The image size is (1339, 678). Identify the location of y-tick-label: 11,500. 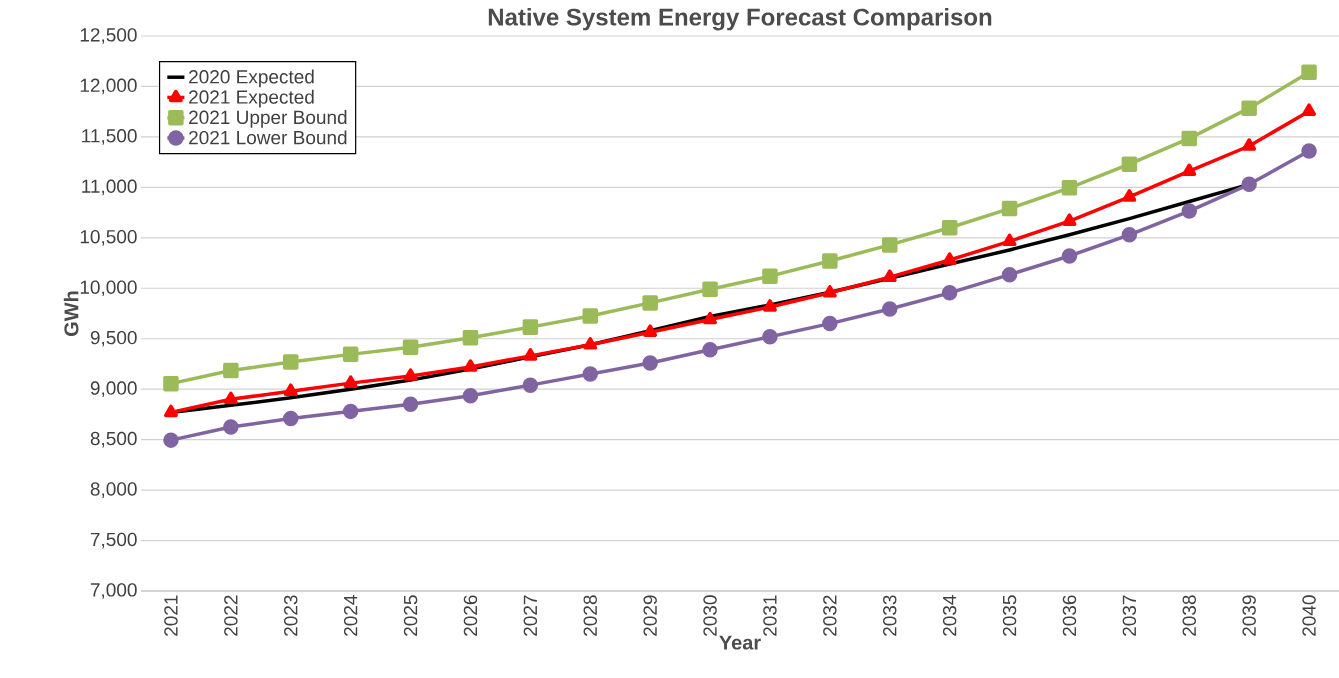
(109, 137).